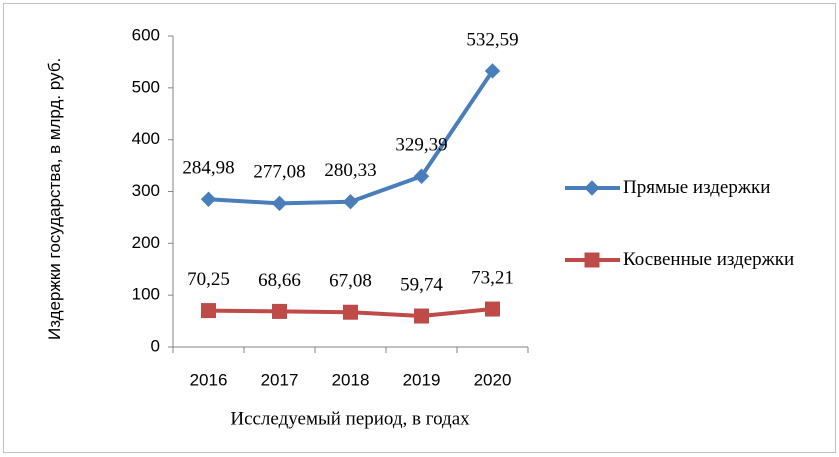  What do you see at coordinates (146, 190) in the screenshot?
I see `y-tick-label: 300` at bounding box center [146, 190].